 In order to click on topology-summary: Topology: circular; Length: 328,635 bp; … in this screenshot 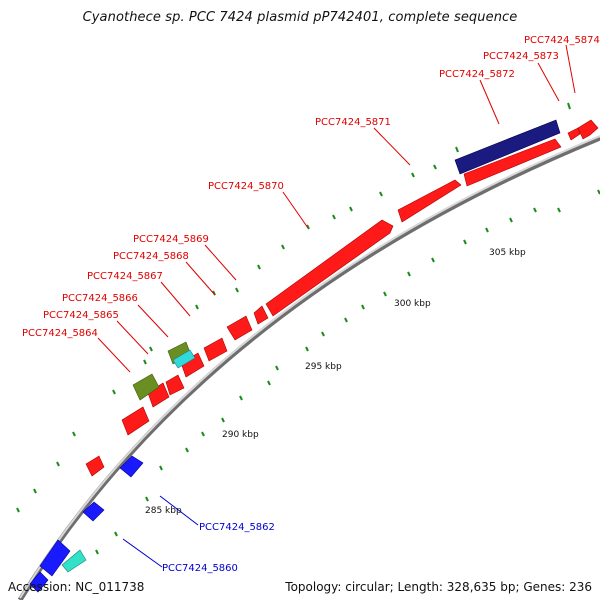, I will do `click(438, 587)`.